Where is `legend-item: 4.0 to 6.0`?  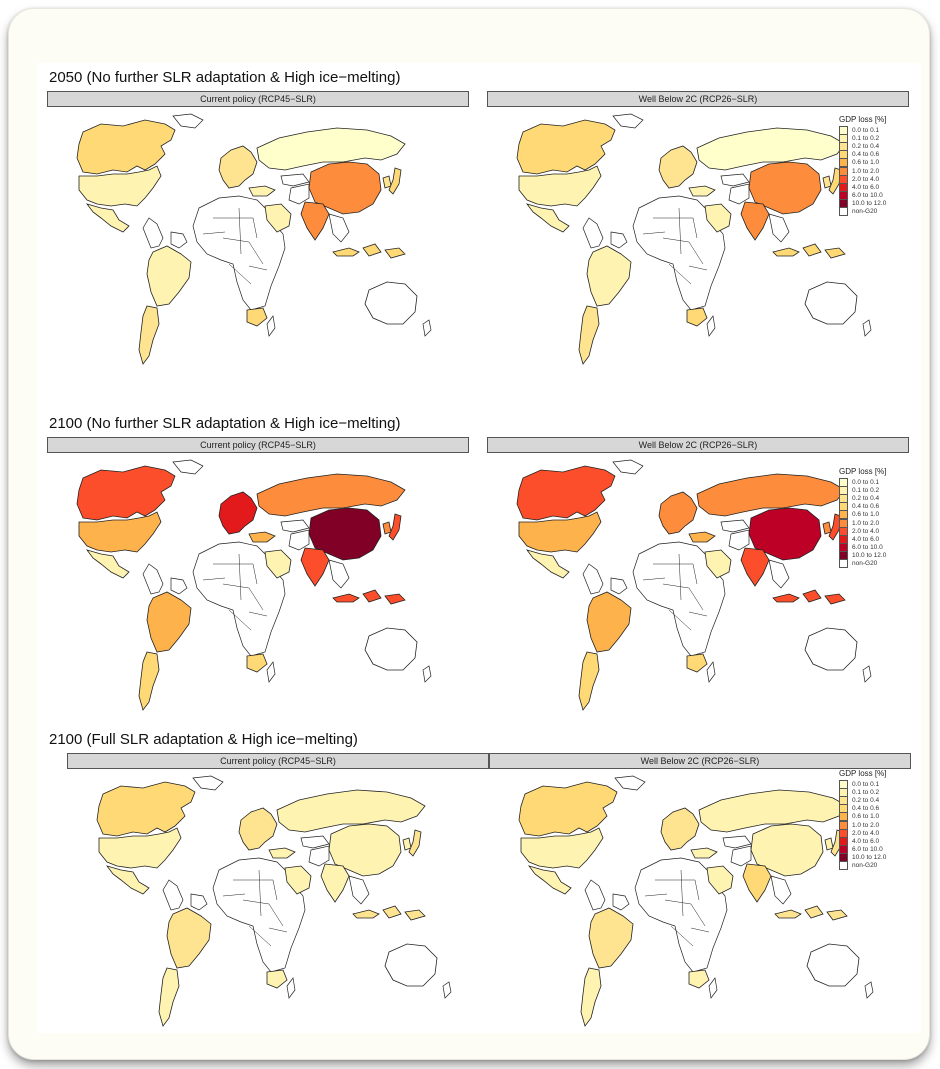
legend-item: 4.0 to 6.0 is located at coordinates (872, 841).